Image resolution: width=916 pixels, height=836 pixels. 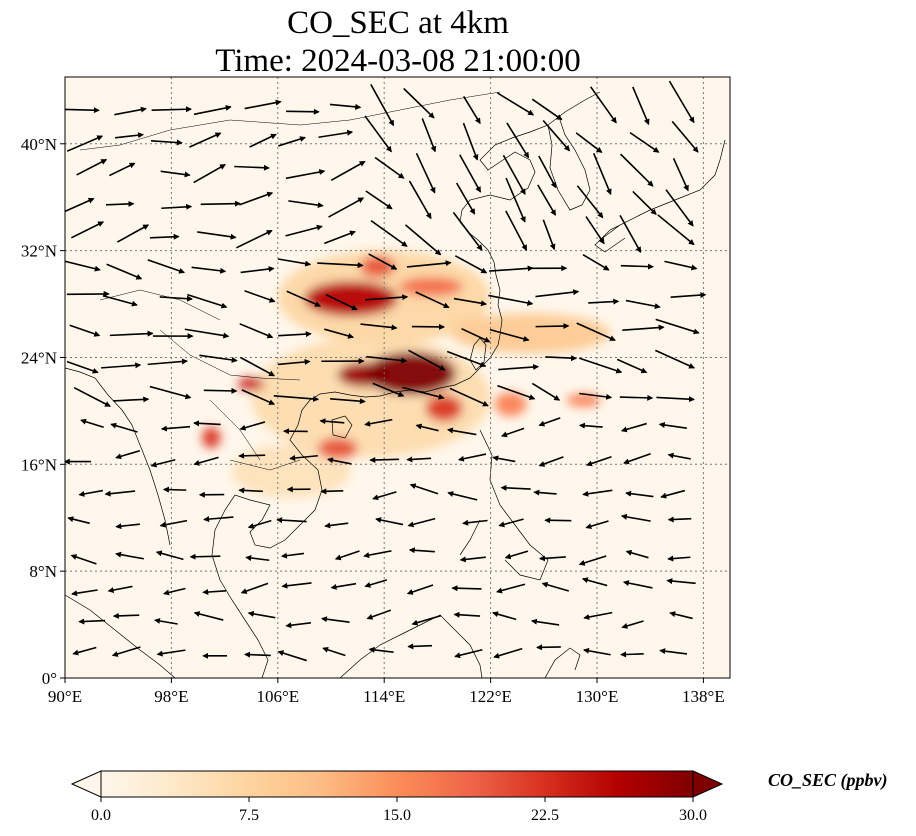 What do you see at coordinates (397, 799) in the screenshot?
I see `colorbar-ticks` at bounding box center [397, 799].